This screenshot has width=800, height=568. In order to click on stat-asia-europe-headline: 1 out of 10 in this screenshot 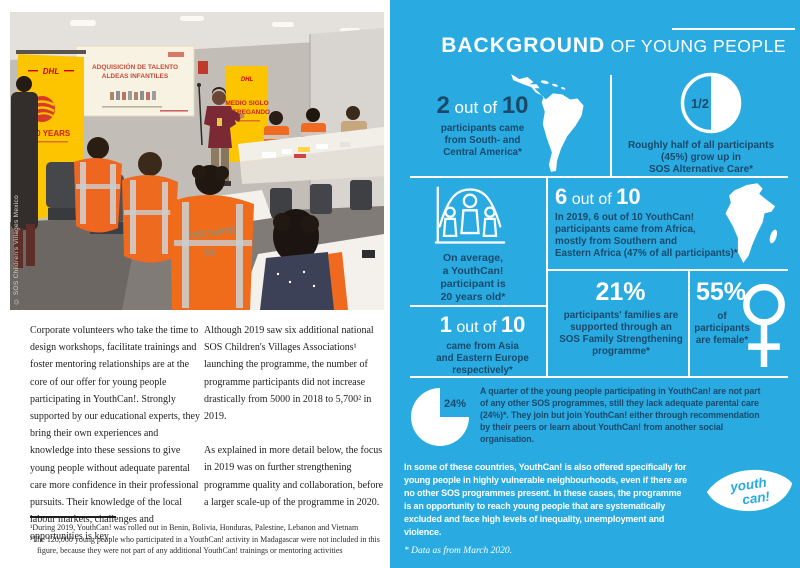, I will do `click(482, 324)`.